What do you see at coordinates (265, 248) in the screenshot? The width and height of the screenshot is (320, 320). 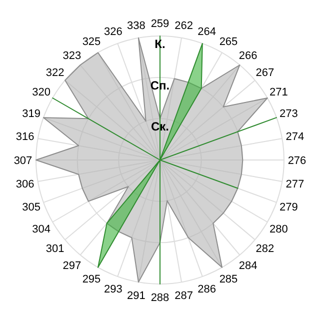 I see `spoke-label: 282` at bounding box center [265, 248].